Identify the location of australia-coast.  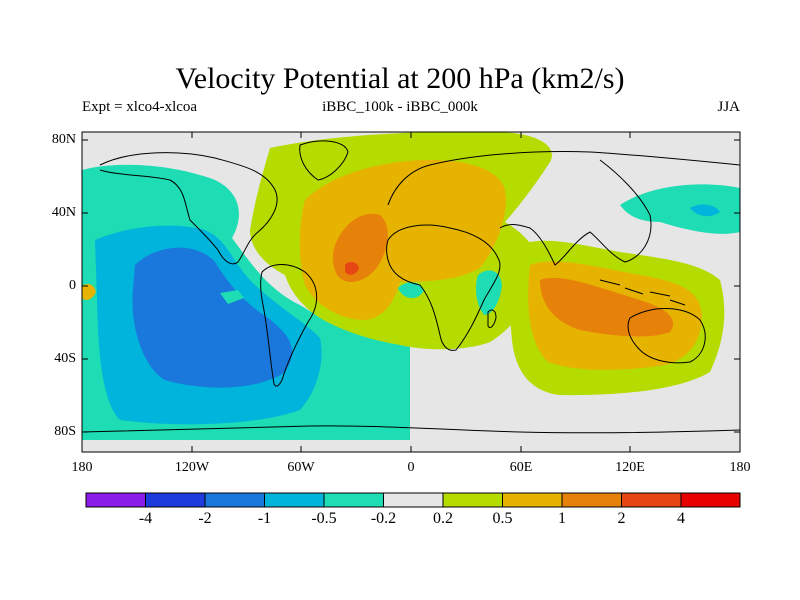
(666, 336).